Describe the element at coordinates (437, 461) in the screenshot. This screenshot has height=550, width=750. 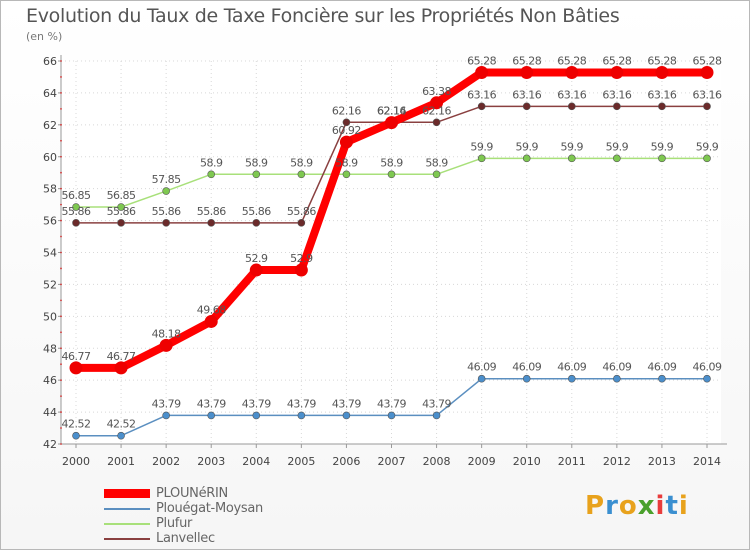
I see `x-tick-label: 2008` at that location.